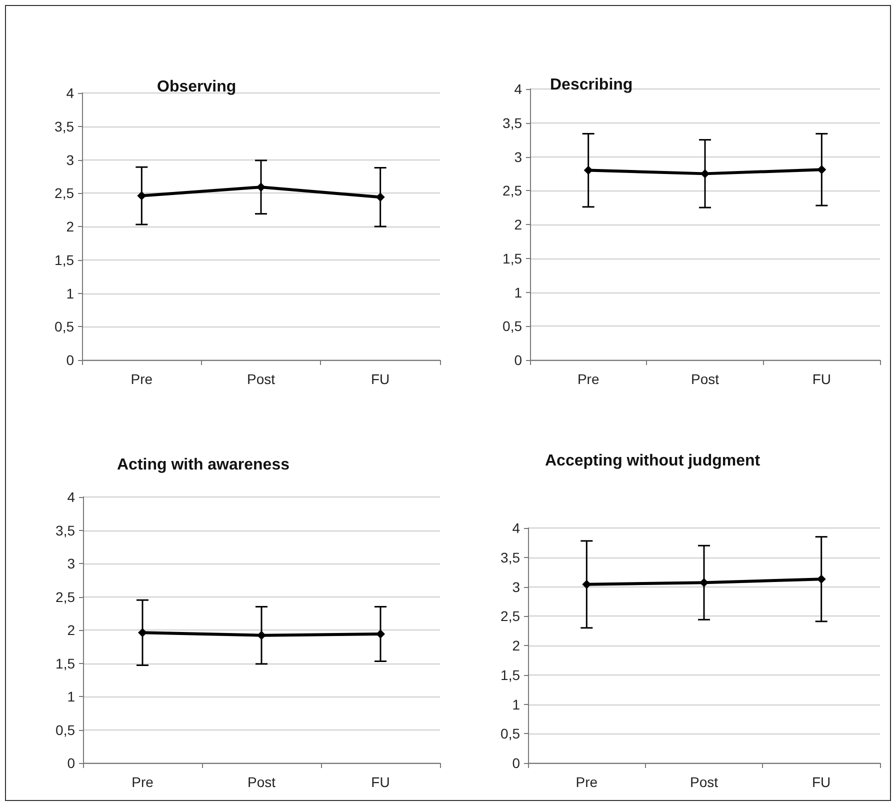 Image resolution: width=896 pixels, height=807 pixels. I want to click on chart-title: Accepting without judgment, so click(653, 461).